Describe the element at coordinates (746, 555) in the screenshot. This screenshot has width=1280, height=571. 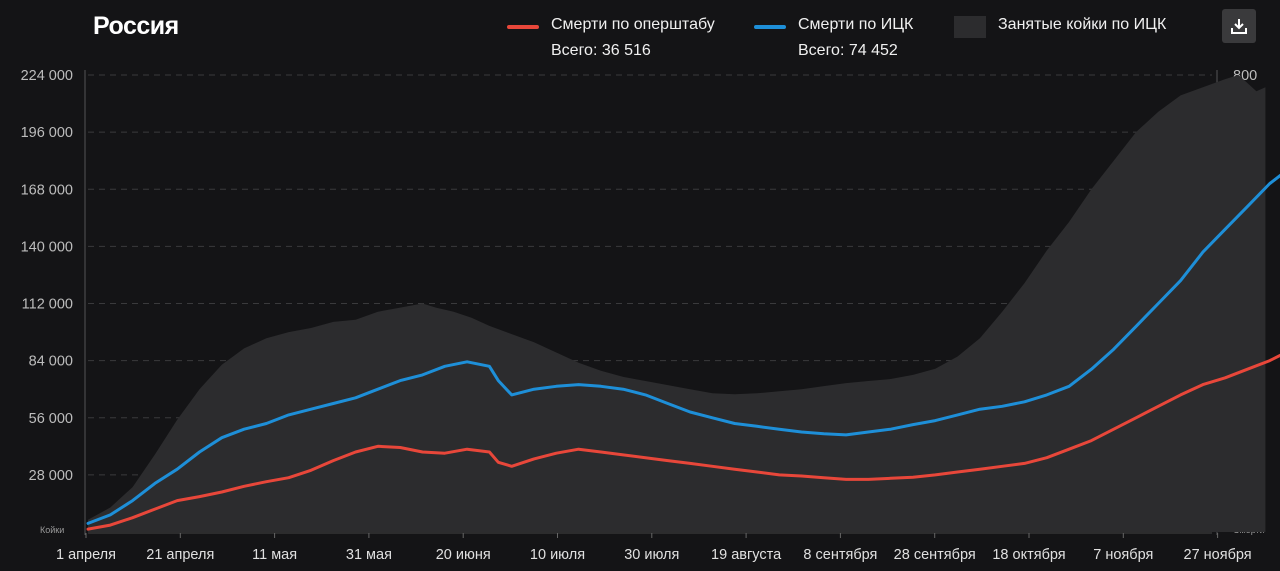
I see `x-axis-tick-label: 19 августа` at that location.